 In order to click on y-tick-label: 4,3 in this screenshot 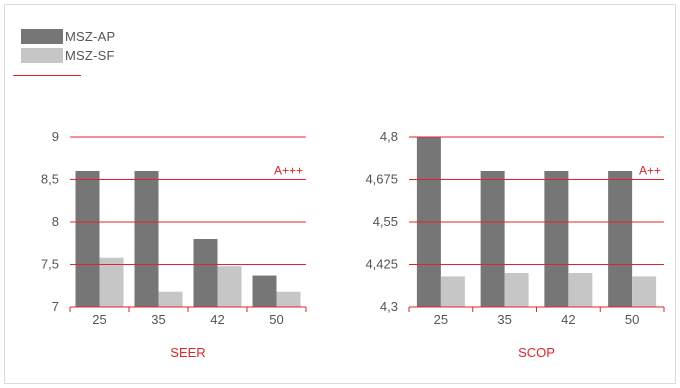, I will do `click(389, 306)`.